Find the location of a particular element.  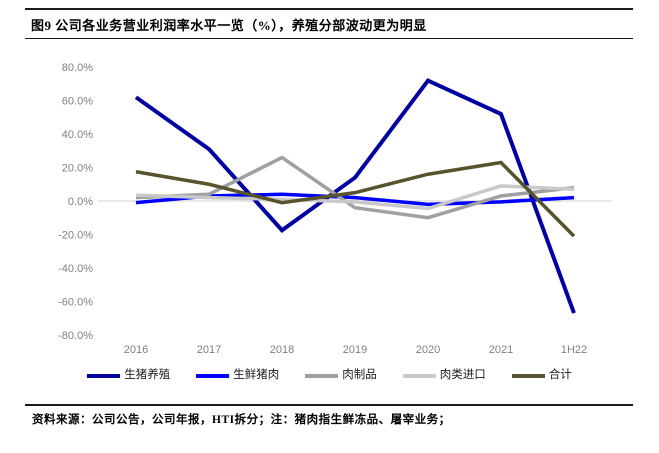

legend-item-2: 肉制品 is located at coordinates (341, 375).